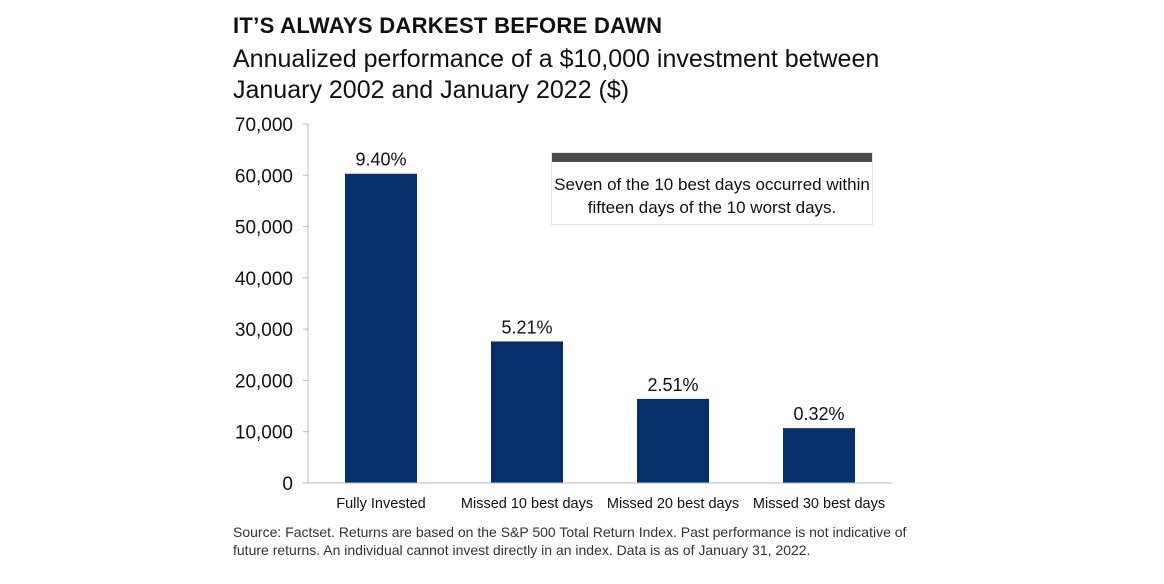 The width and height of the screenshot is (1164, 584). I want to click on bar-data-label: 2.51%, so click(672, 385).